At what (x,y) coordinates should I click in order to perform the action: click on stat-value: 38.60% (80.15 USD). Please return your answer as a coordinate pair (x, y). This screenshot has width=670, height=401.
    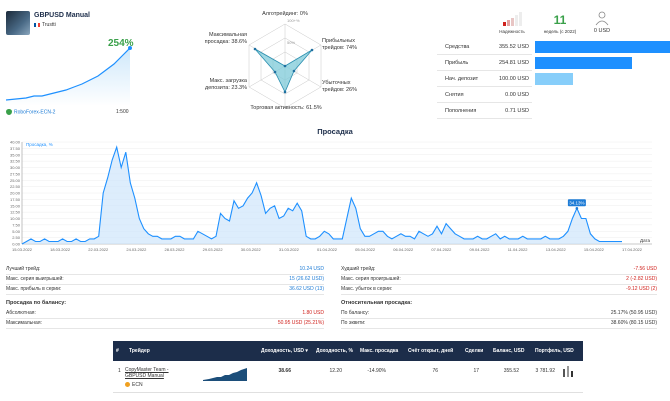
    Looking at the image, I should click on (633, 323).